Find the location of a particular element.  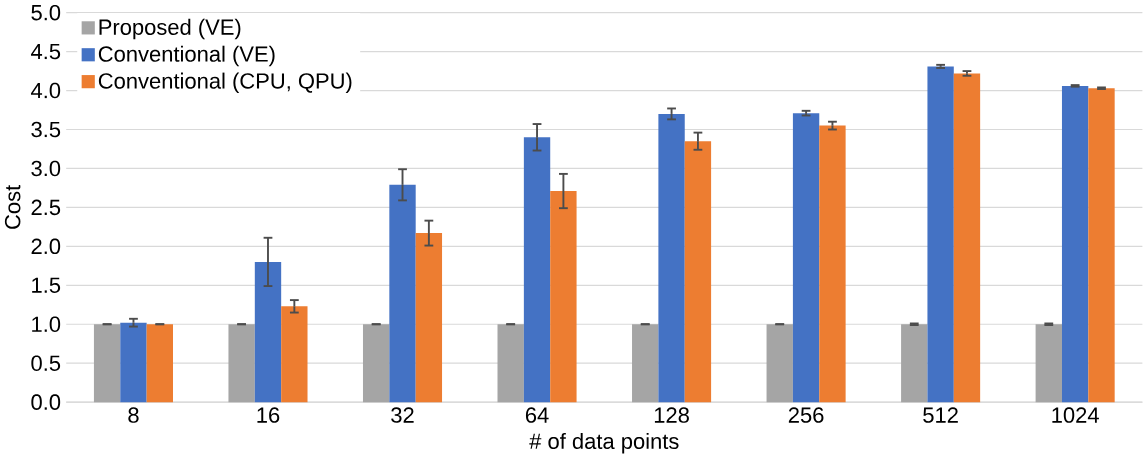

x-tick-label: 512 is located at coordinates (940, 415).